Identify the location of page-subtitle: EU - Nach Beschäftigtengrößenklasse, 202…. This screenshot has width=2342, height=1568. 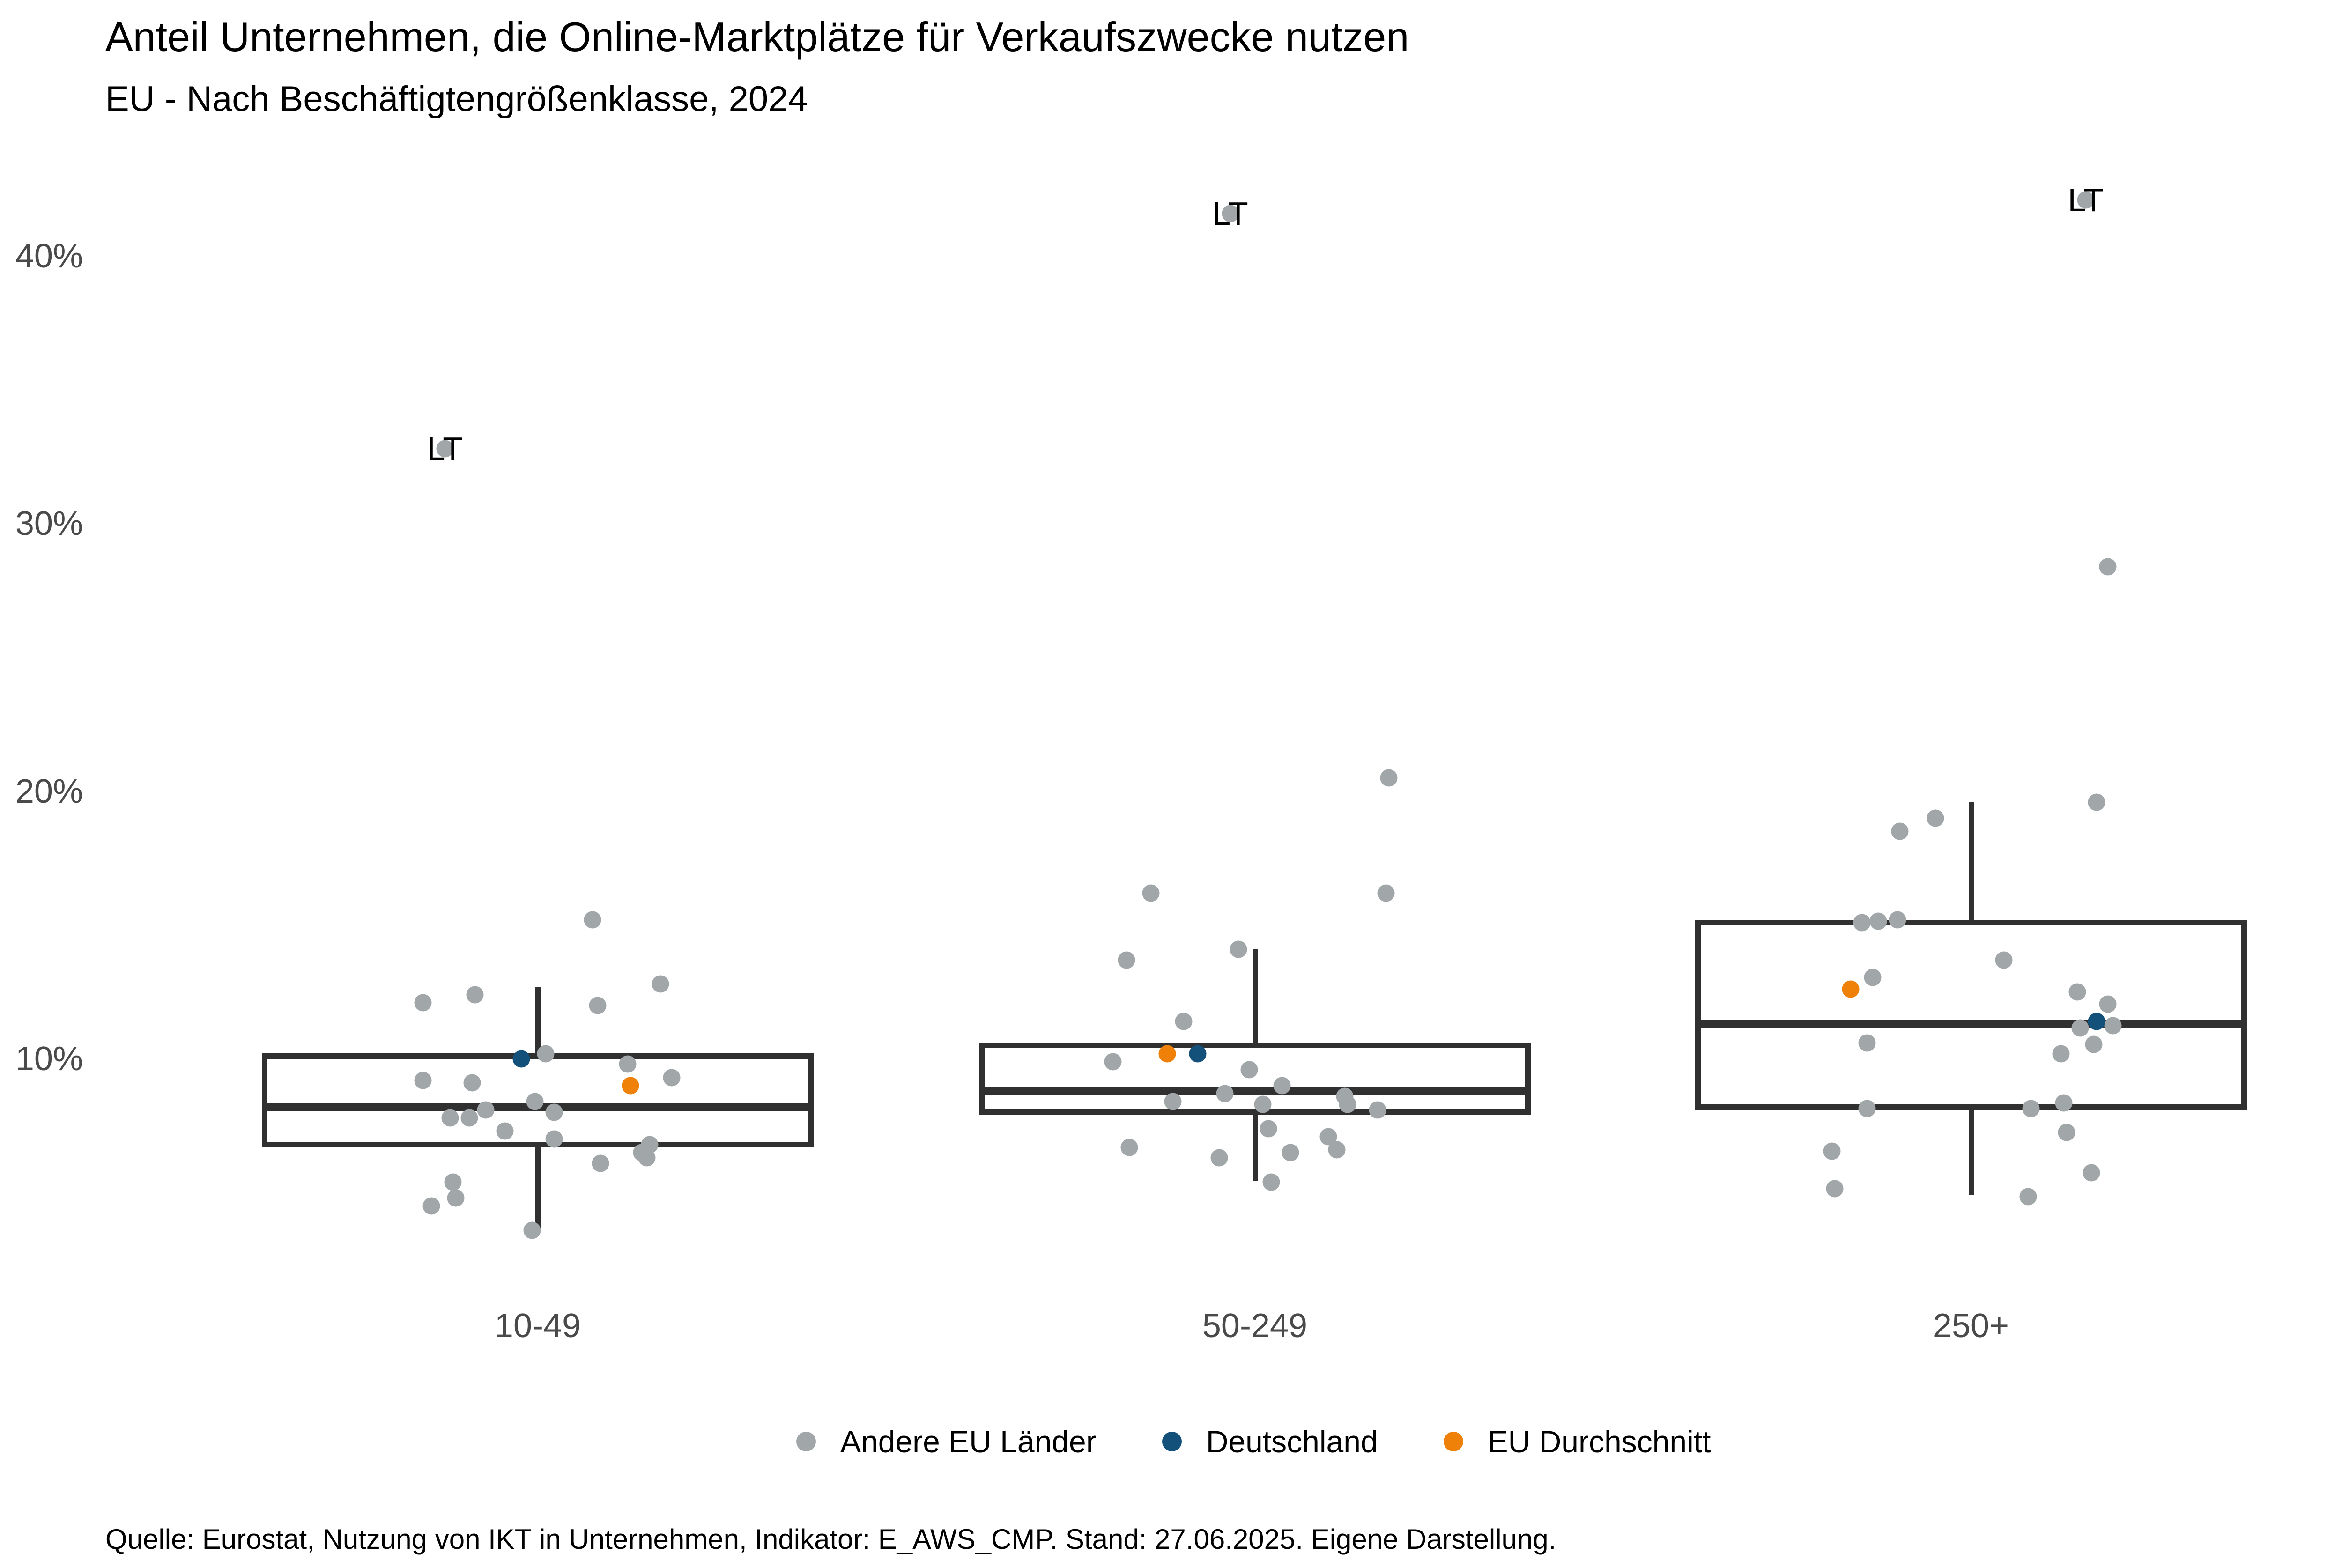
(456, 99).